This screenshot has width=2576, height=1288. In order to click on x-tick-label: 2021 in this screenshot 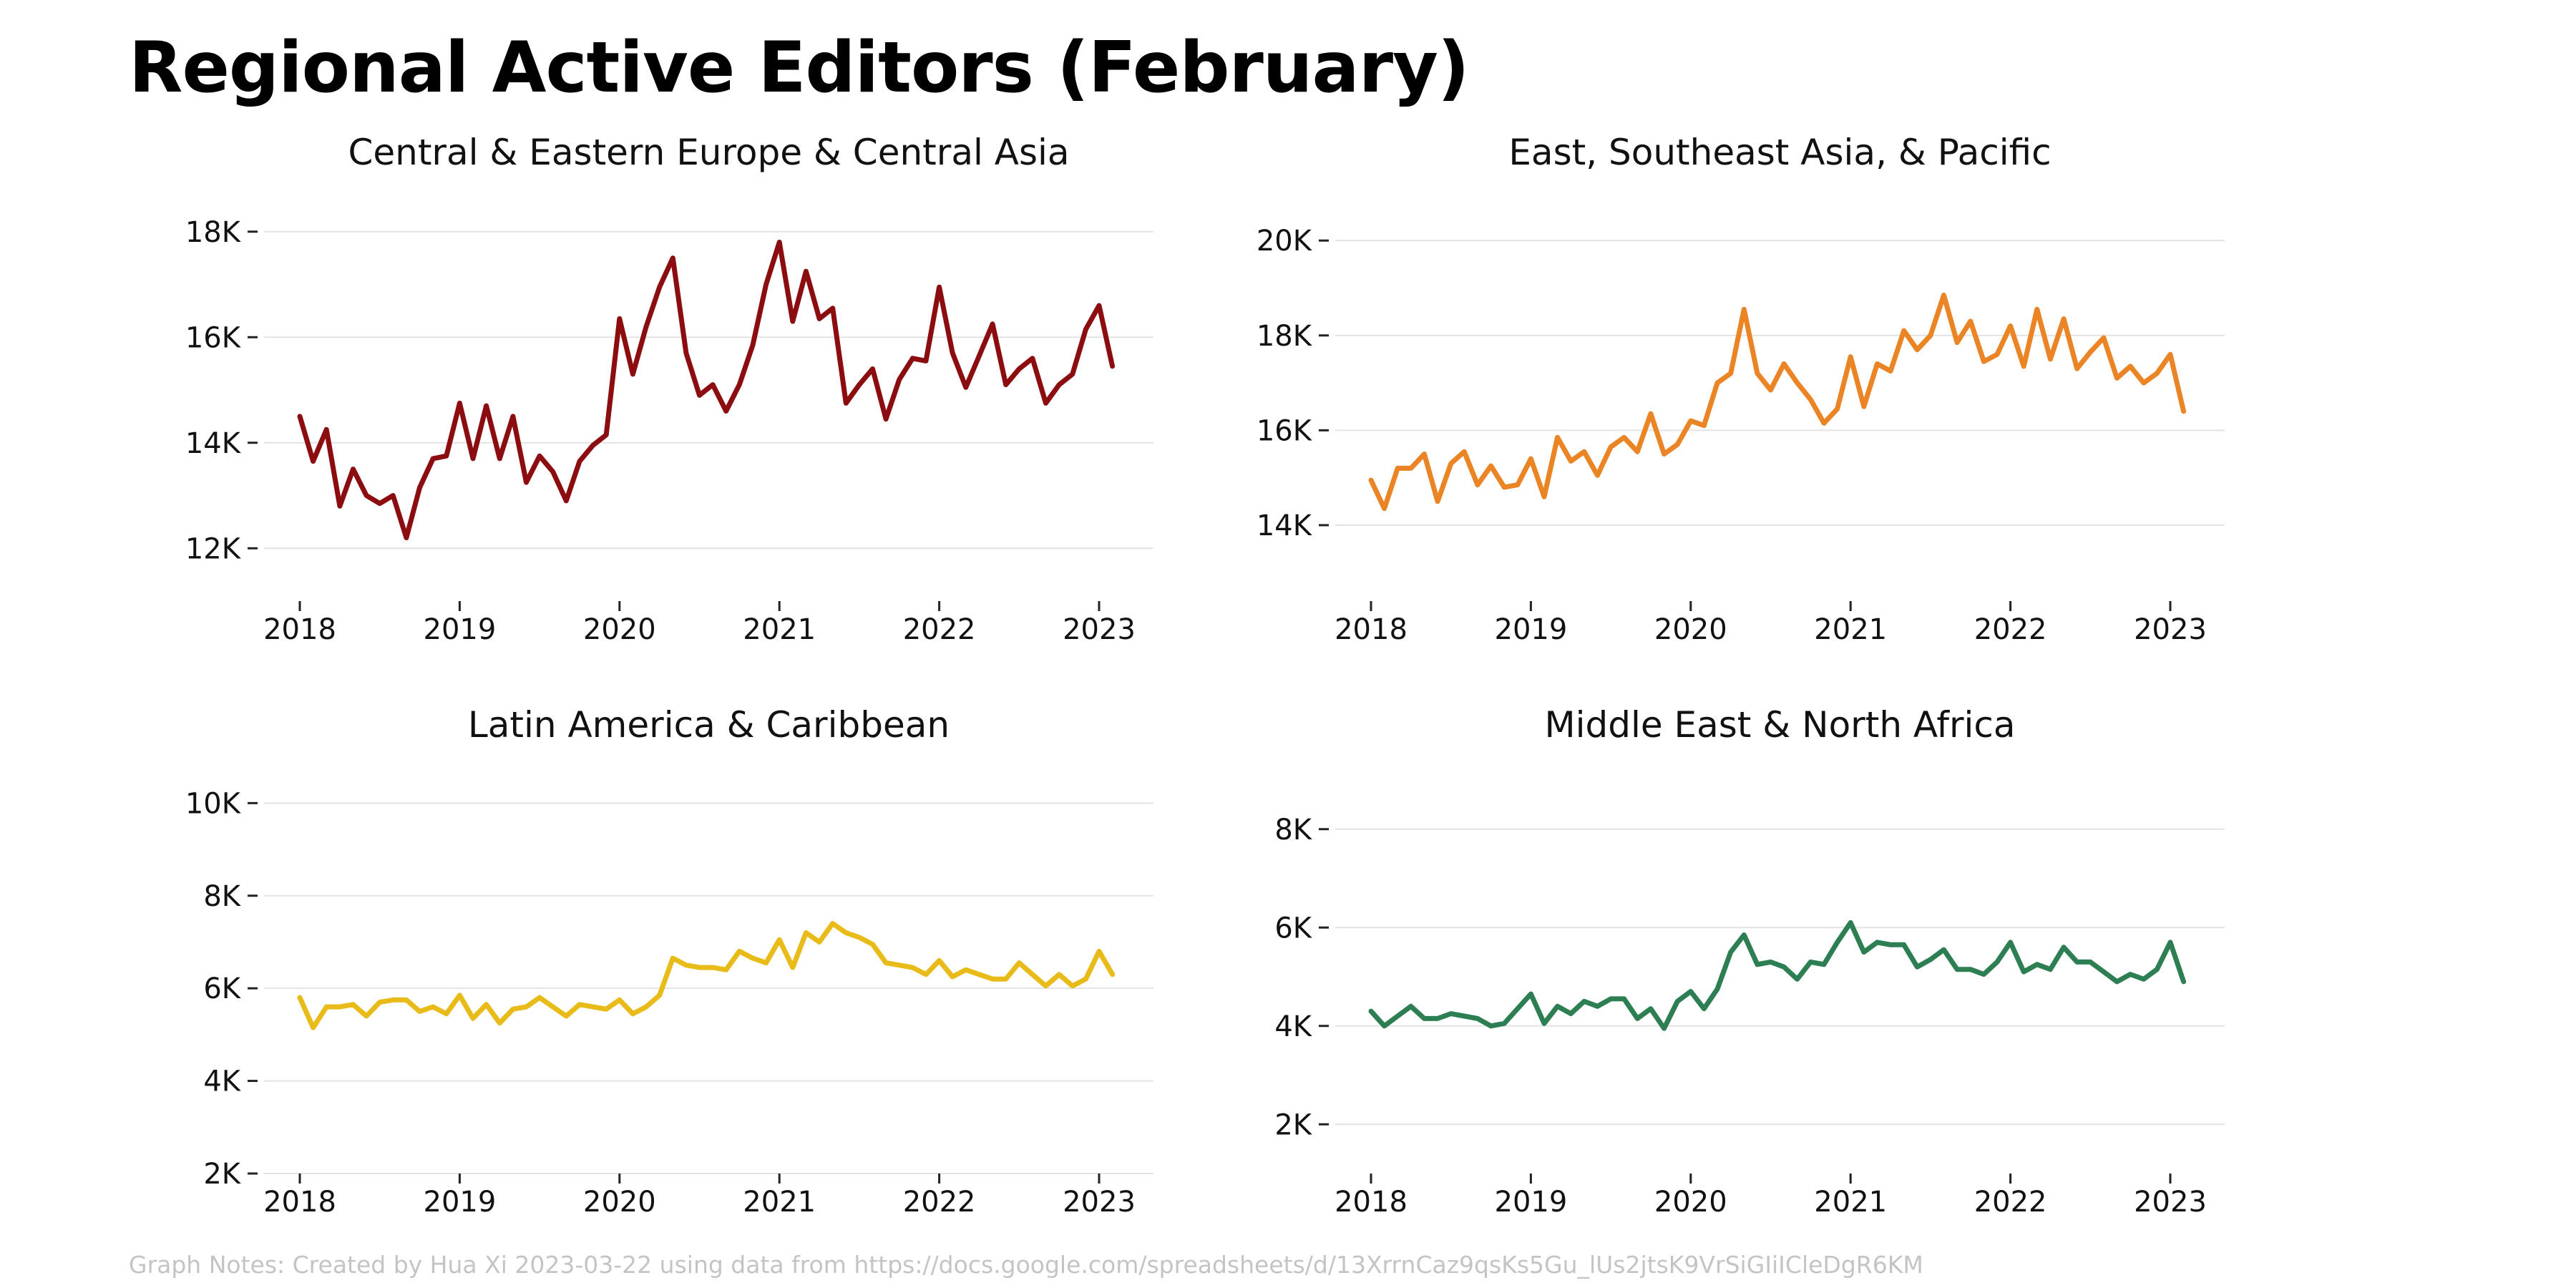, I will do `click(779, 1202)`.